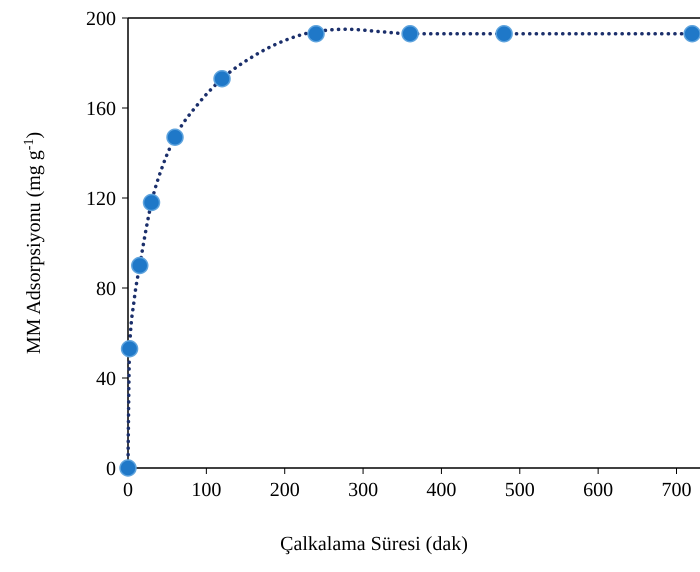 This screenshot has height=572, width=700. I want to click on x-tick-label: 0, so click(128, 490).